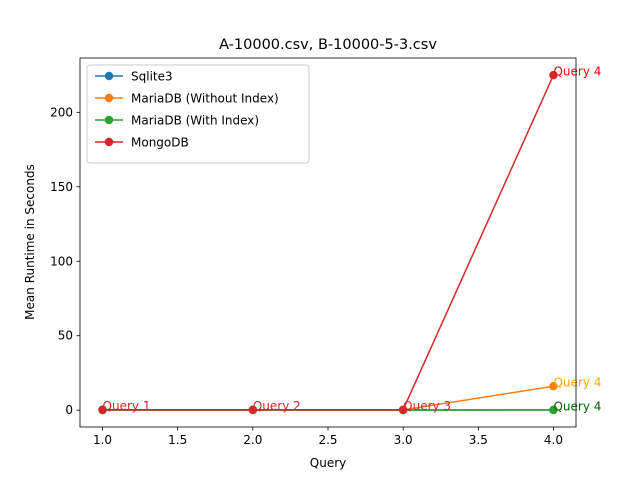  I want to click on x-tick-label: 2.0, so click(252, 440).